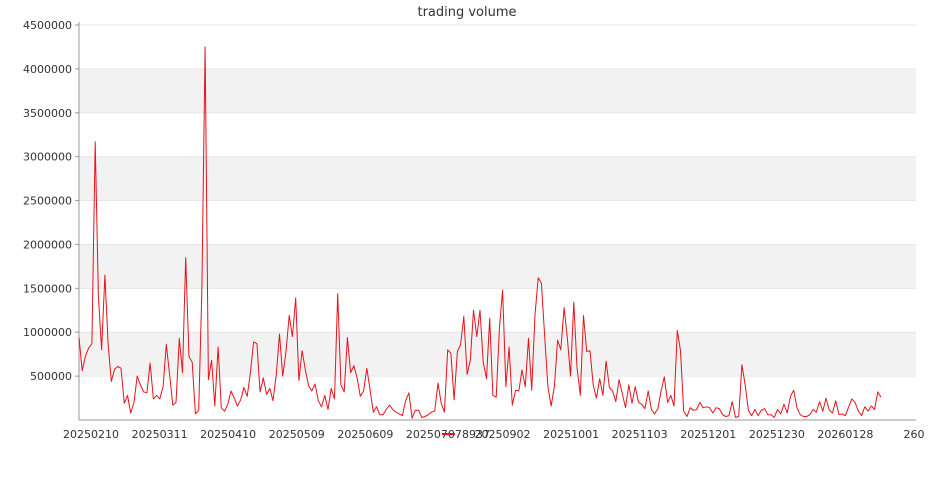 Image resolution: width=935 pixels, height=504 pixels. Describe the element at coordinates (47, 25) in the screenshot. I see `y-tick-label: 4500000` at that location.